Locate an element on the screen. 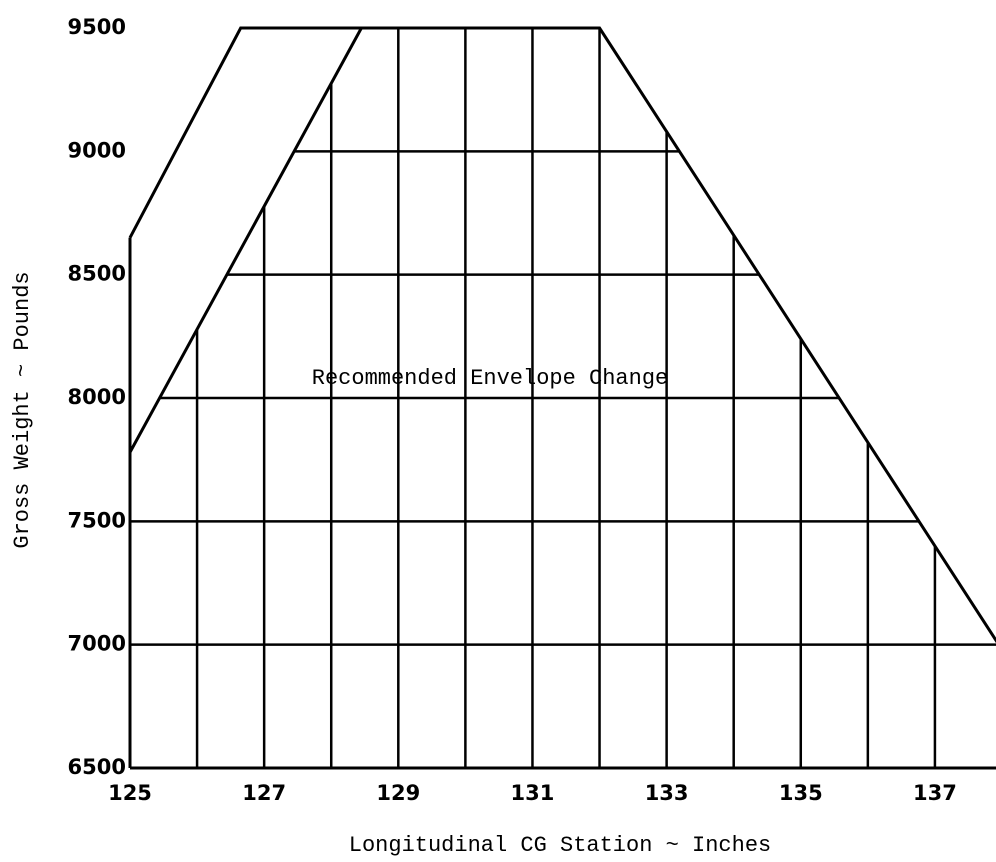 The image size is (996, 862). x-tick-label: 127 is located at coordinates (264, 793).